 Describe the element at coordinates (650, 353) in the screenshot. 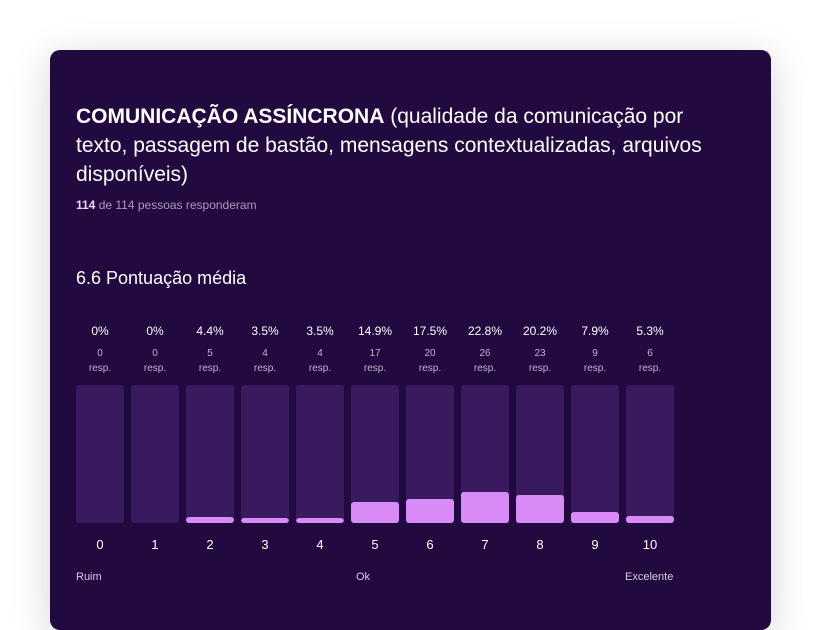

I see `bar-count-value: 6` at that location.